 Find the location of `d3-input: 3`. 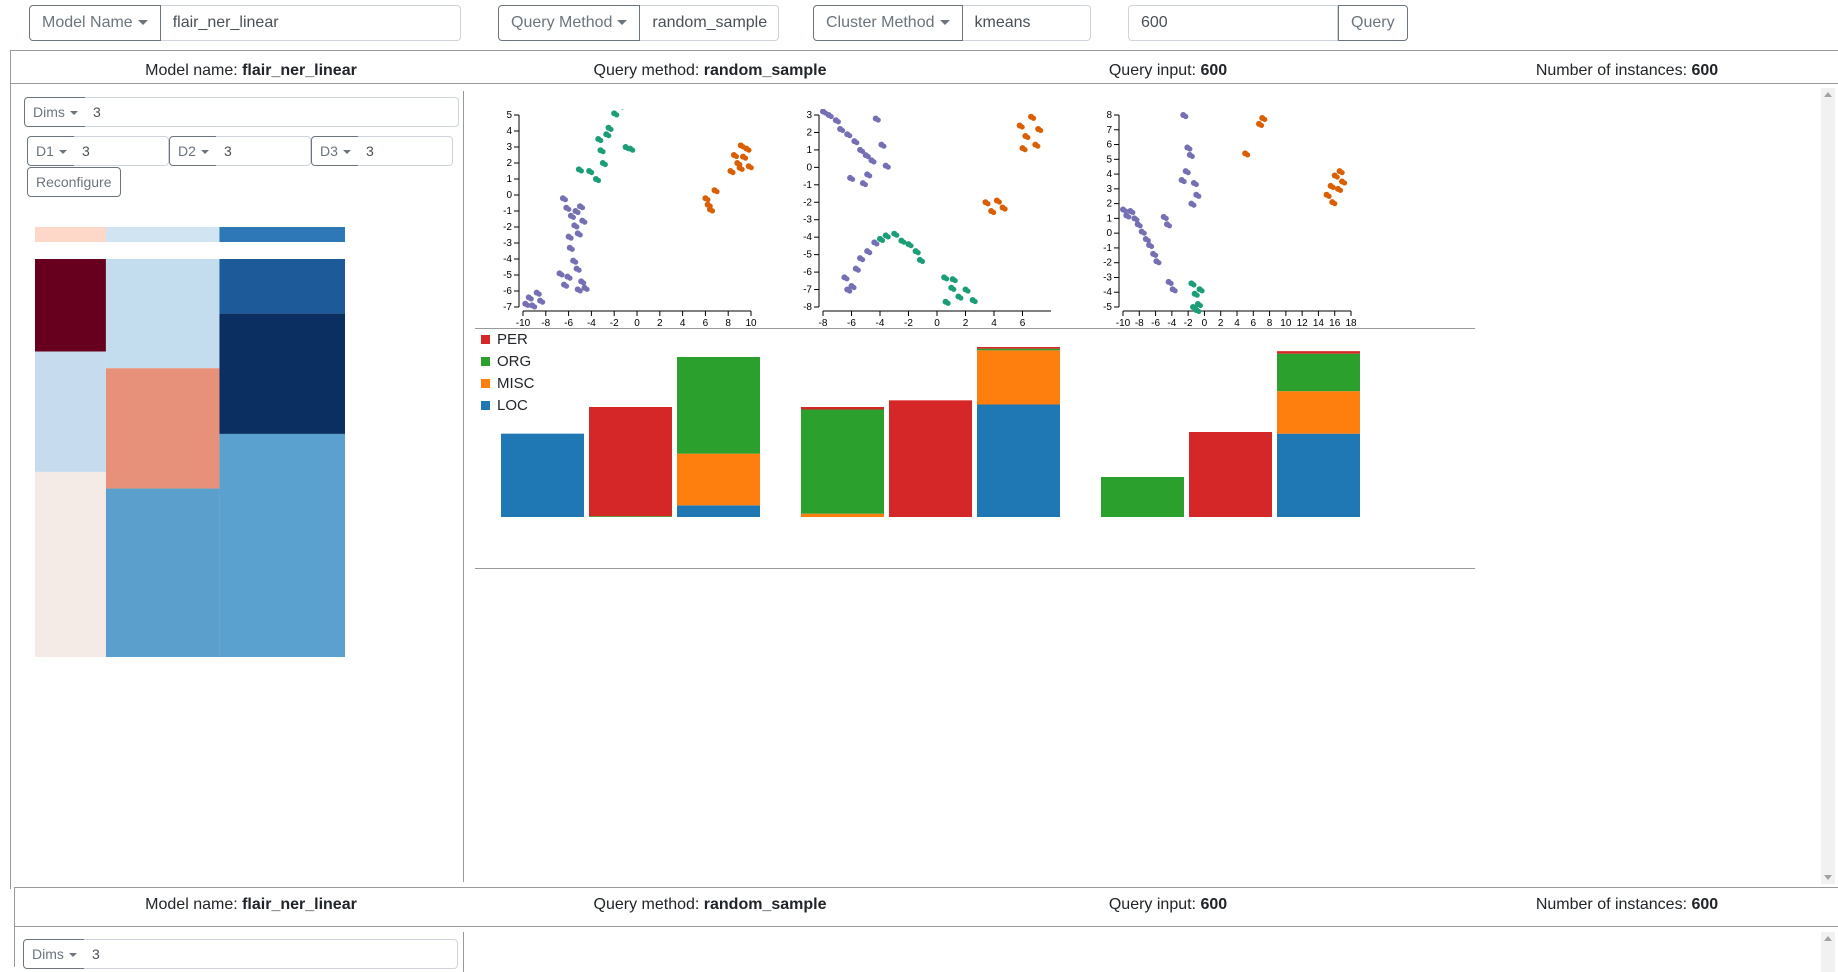

d3-input: 3 is located at coordinates (405, 151).